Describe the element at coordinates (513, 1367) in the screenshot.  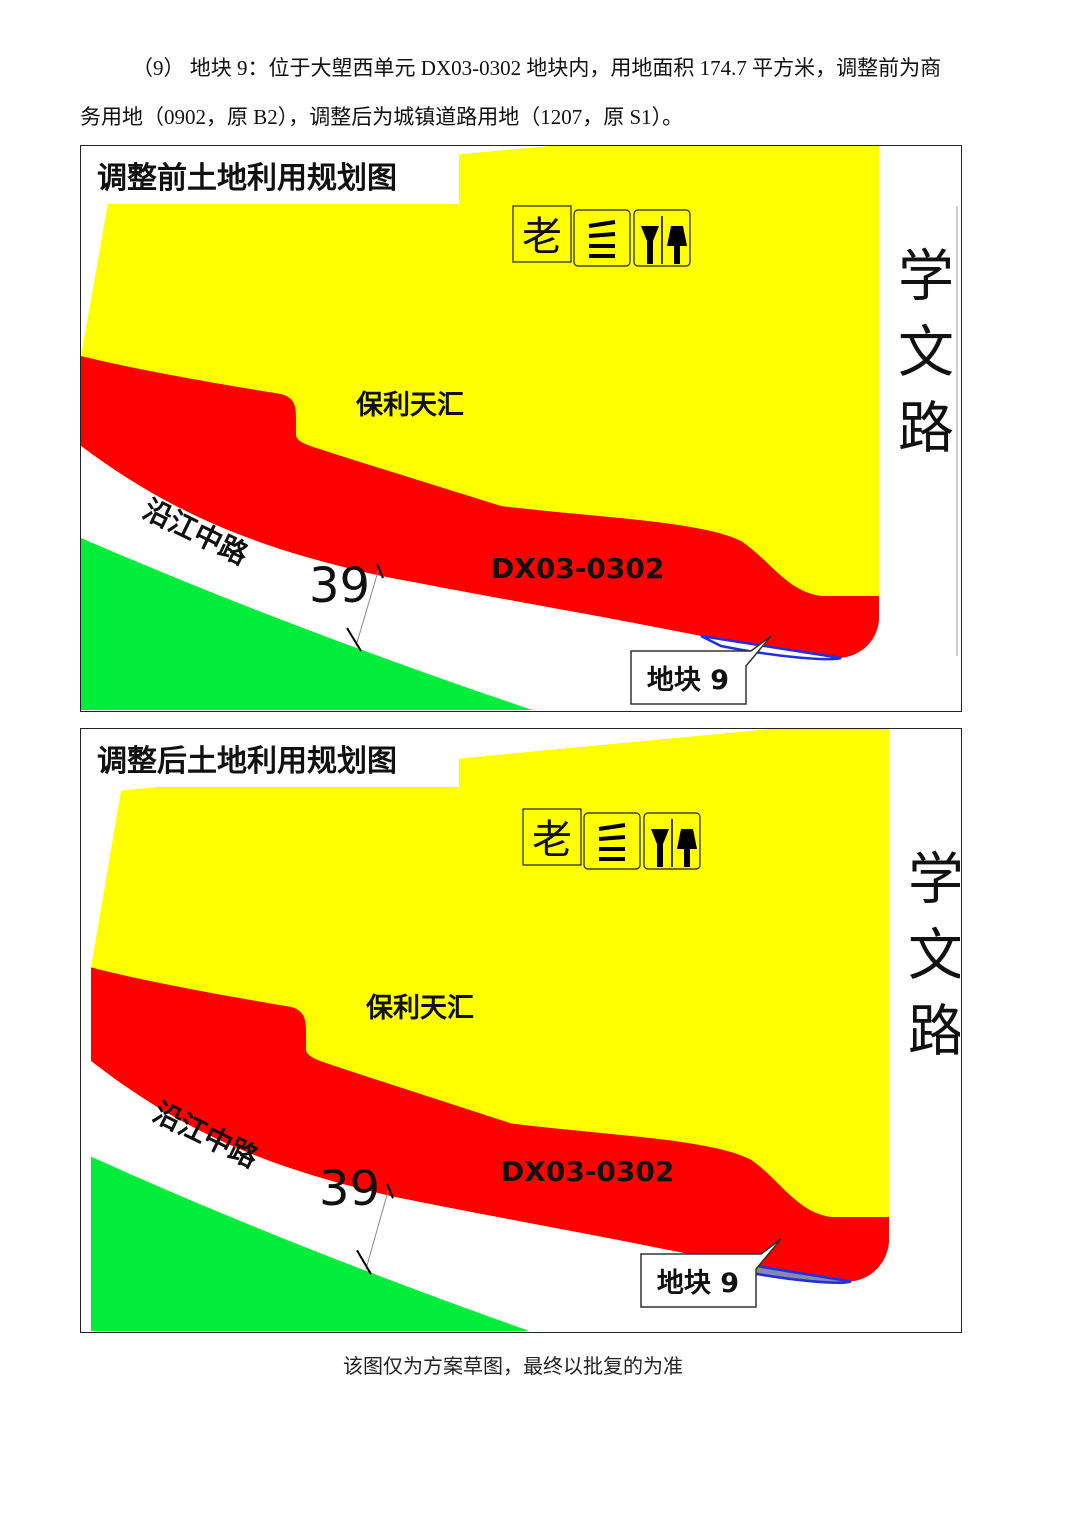
I see `caption: 该图仅为方案草图，最终以批复的为准` at that location.